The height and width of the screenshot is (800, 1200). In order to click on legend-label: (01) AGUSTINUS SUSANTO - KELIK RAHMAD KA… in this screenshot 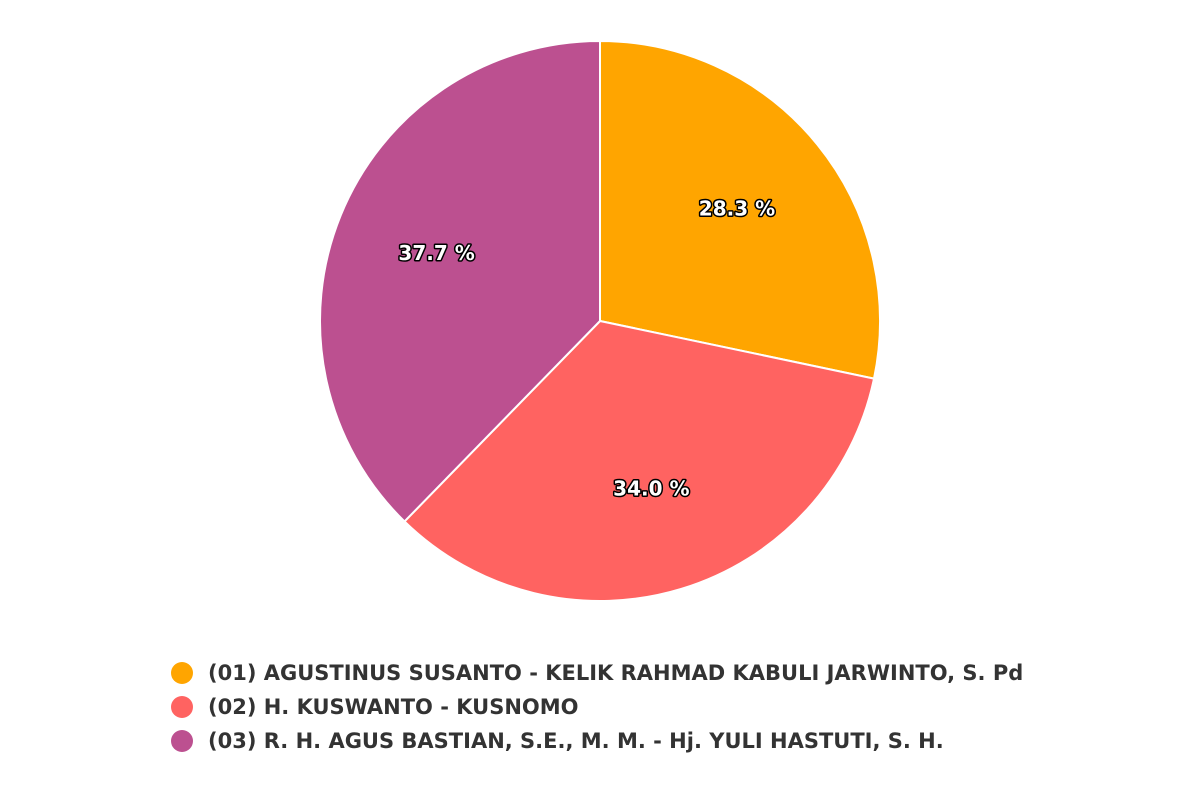, I will do `click(615, 673)`.